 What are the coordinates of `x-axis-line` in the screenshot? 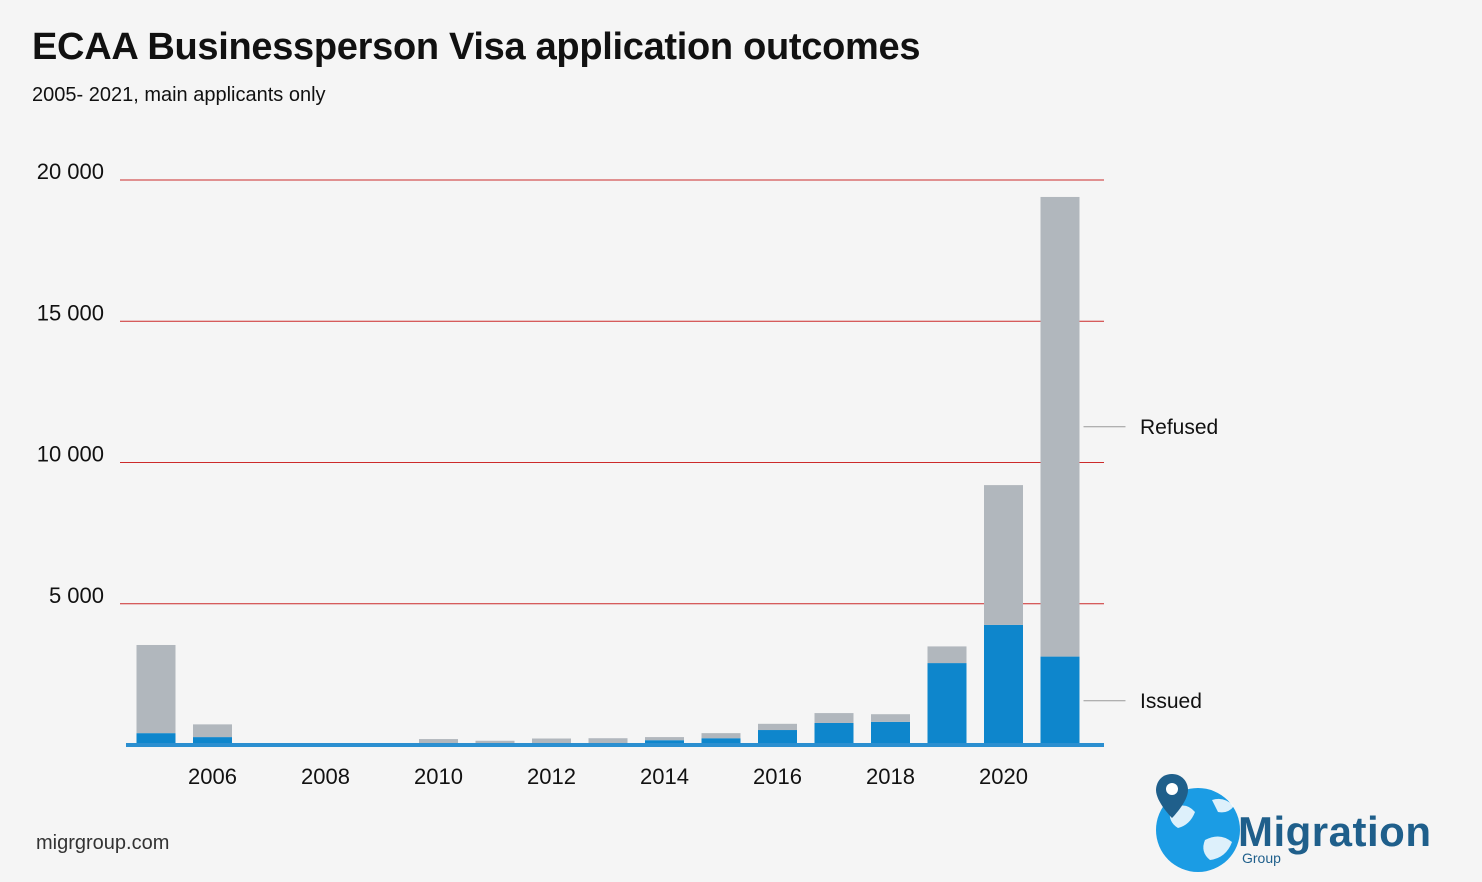 It's located at (615, 745).